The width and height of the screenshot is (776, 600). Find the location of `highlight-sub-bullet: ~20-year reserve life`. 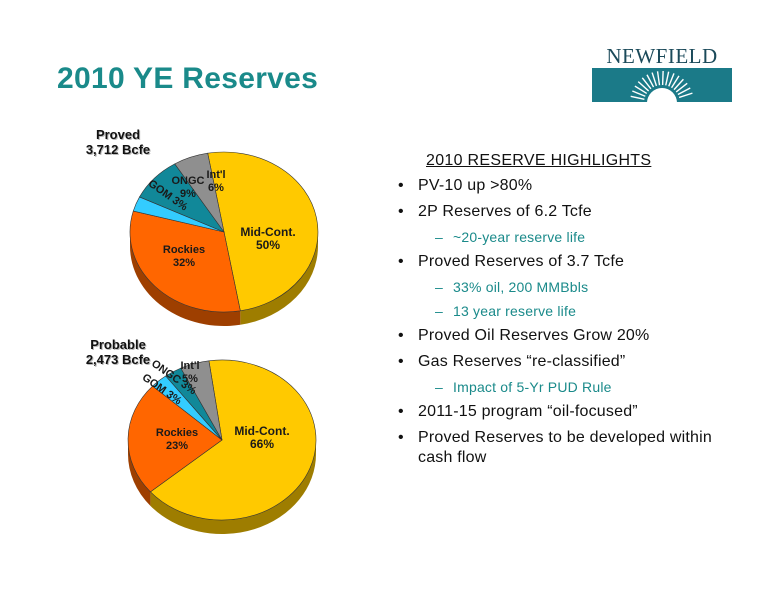

highlight-sub-bullet: ~20-year reserve life is located at coordinates (563, 237).